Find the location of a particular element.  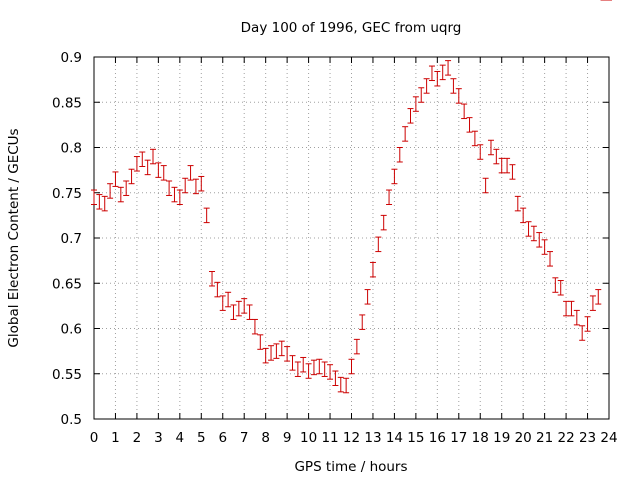

x-tick-labels: 0 1 2 3 4 5 6 7 8 9 10 11 12 13 14 15 16 17 18 19 20 21 22 23 24 is located at coordinates (354, 438).